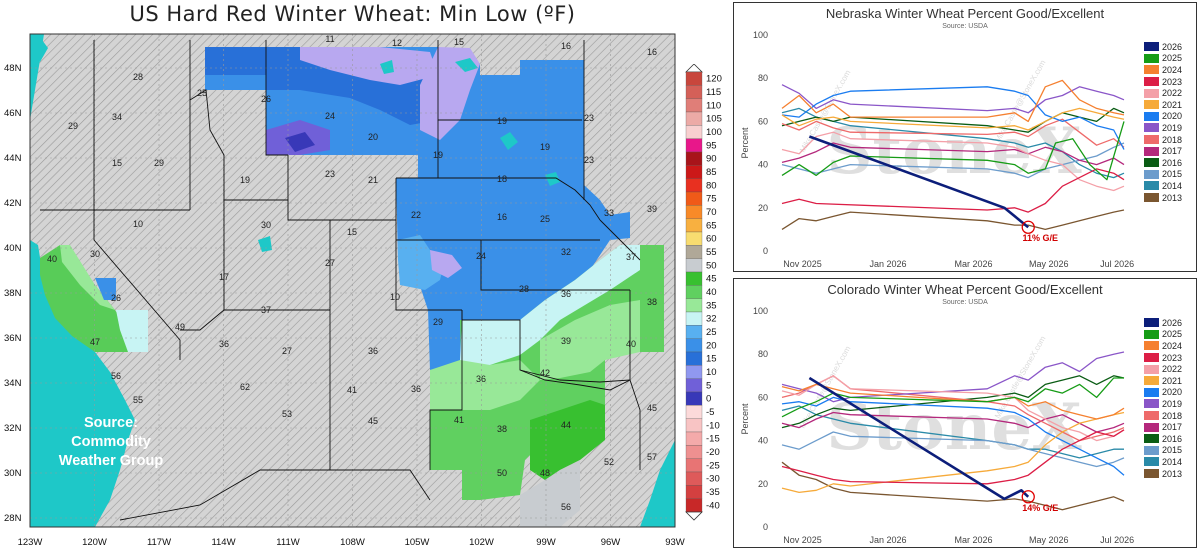 The width and height of the screenshot is (1200, 554). I want to click on series-line-2013, so click(953, 220).